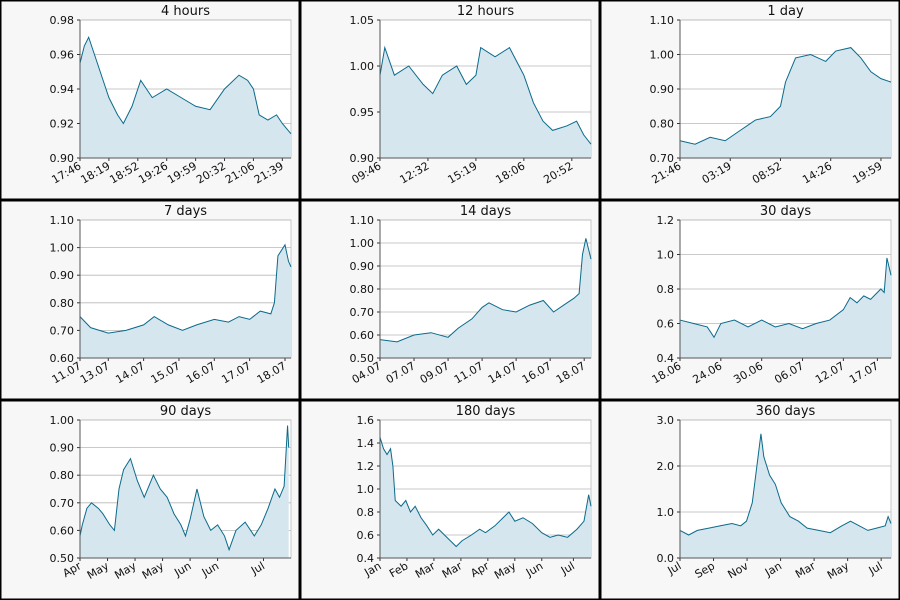 This screenshot has height=600, width=900. Describe the element at coordinates (185, 211) in the screenshot. I see `chart-title: 7 days` at that location.